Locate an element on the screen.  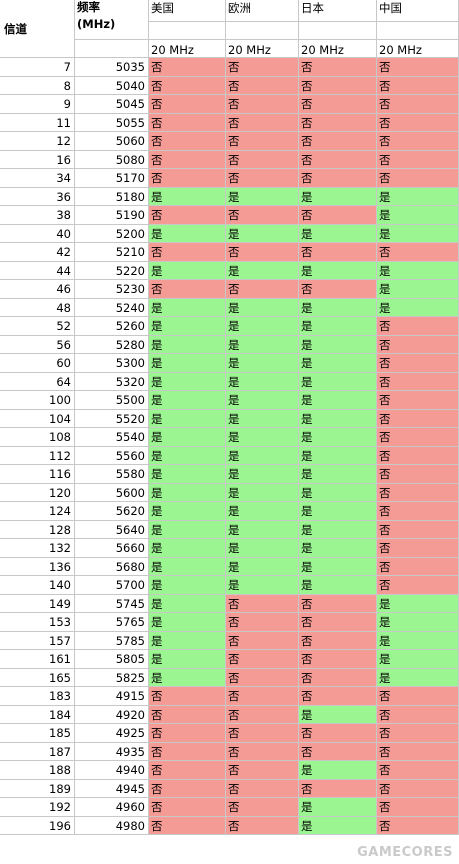
cell-frequency: 5170 is located at coordinates (112, 178).